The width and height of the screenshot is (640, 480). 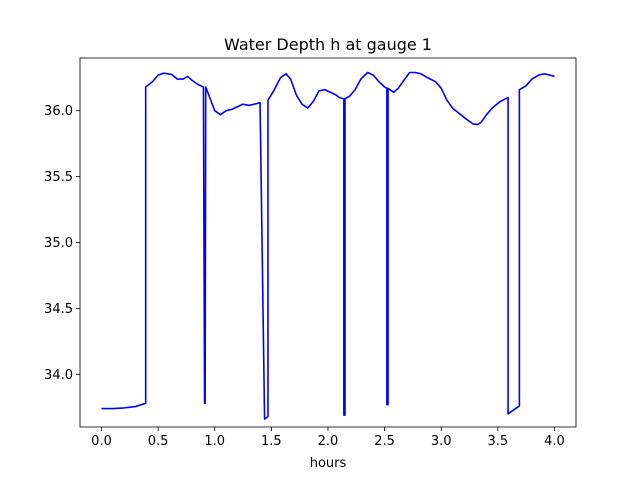 I want to click on x-axis-label: hours, so click(x=328, y=463).